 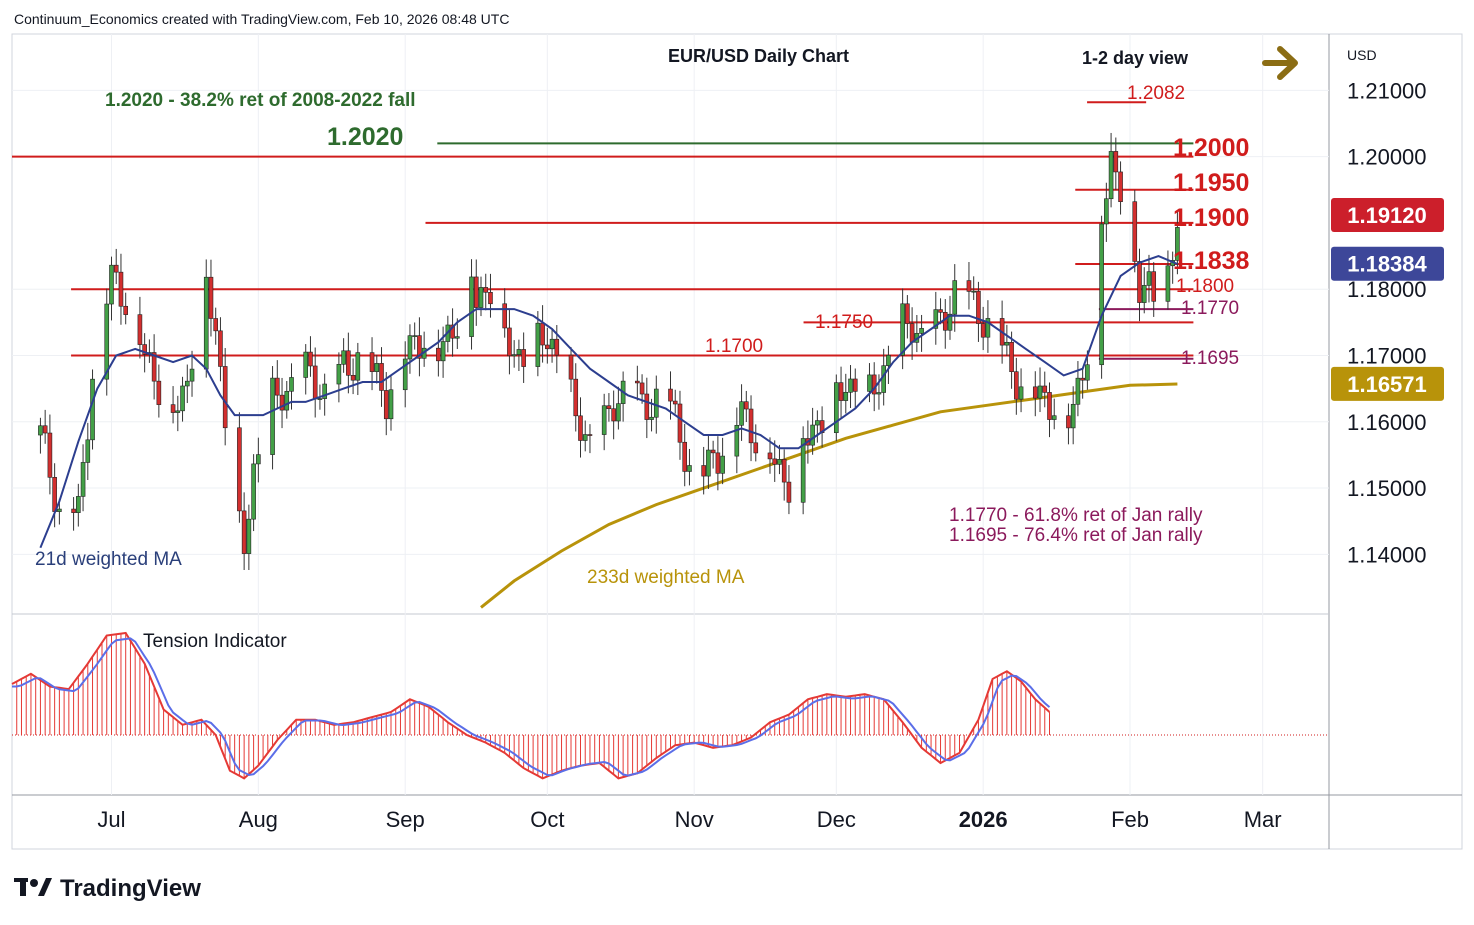 What do you see at coordinates (983, 819) in the screenshot?
I see `x-tick-label: 2026` at bounding box center [983, 819].